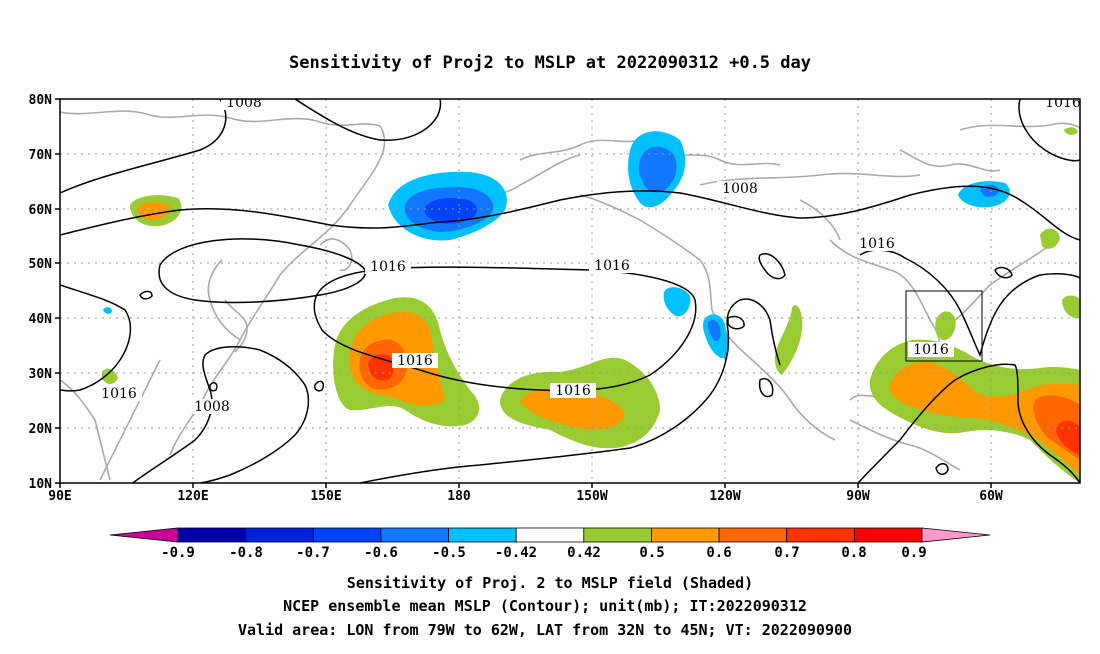 This screenshot has width=1100, height=654. I want to click on colorbar-label: 0.5, so click(651, 553).